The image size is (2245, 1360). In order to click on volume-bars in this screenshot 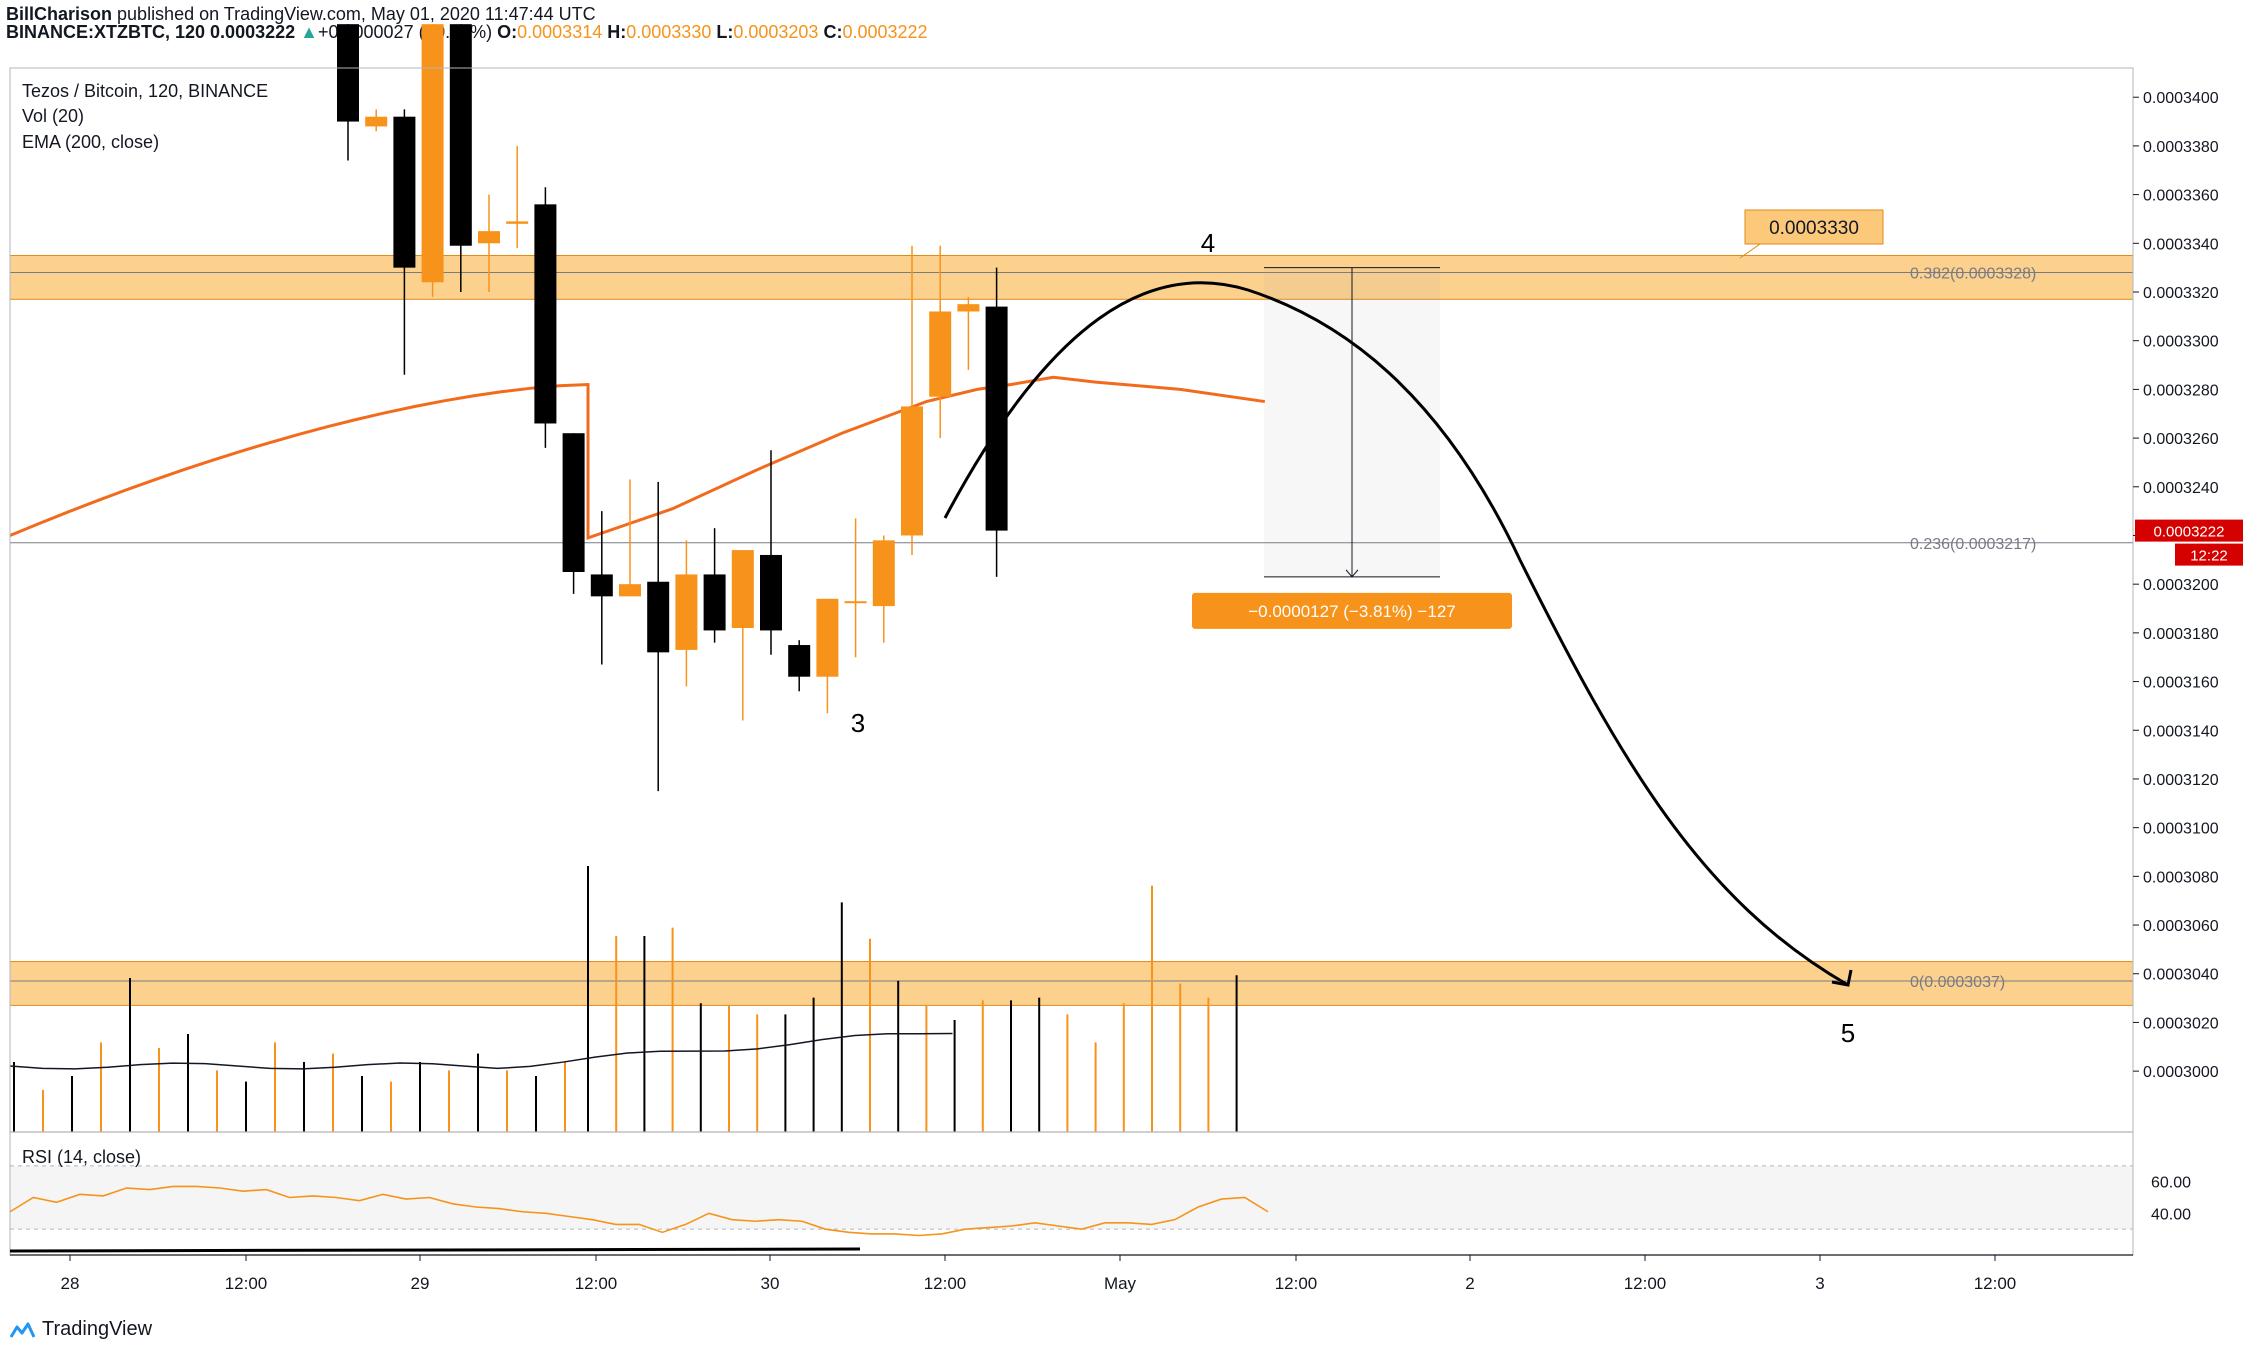, I will do `click(623, 999)`.